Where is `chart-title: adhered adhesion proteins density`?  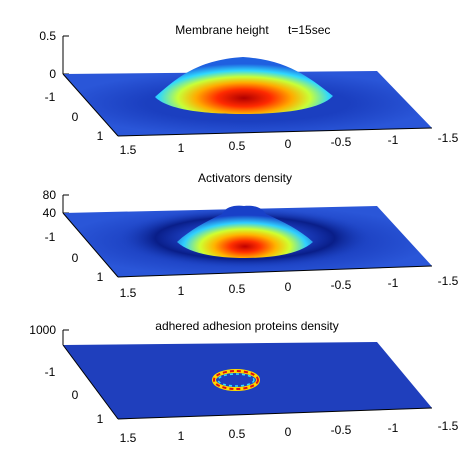 chart-title: adhered adhesion proteins density is located at coordinates (246, 326).